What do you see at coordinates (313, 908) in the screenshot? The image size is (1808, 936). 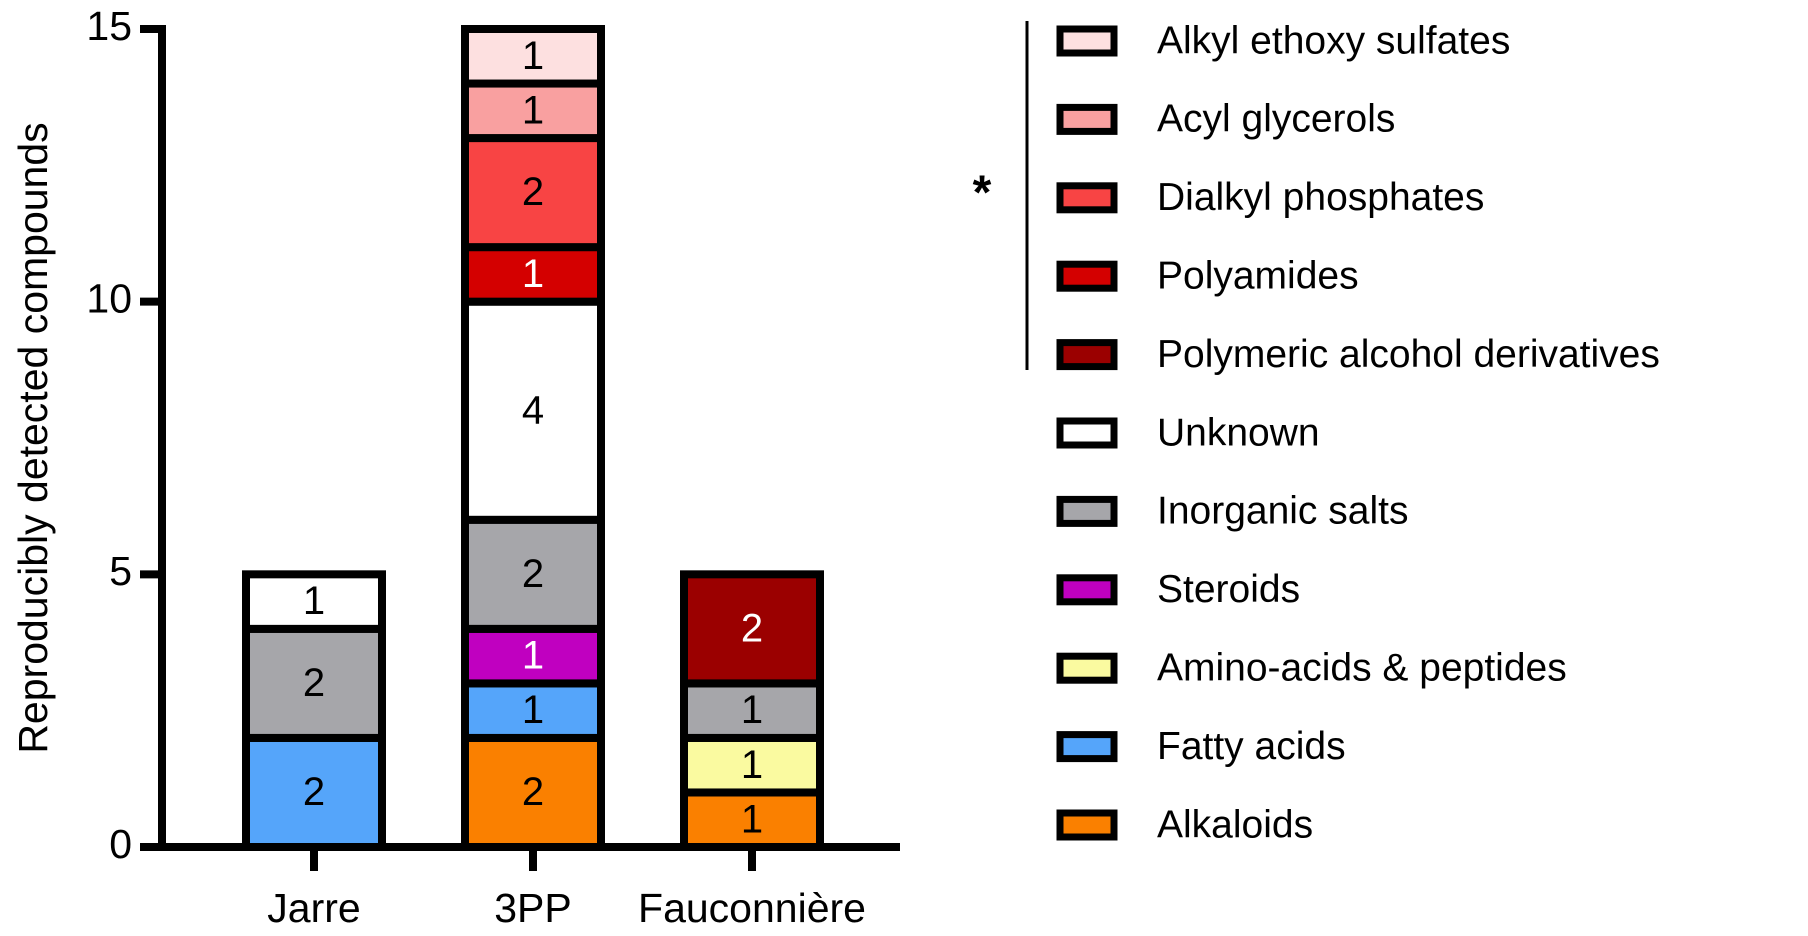 I see `x-tick-label: Jarre` at bounding box center [313, 908].